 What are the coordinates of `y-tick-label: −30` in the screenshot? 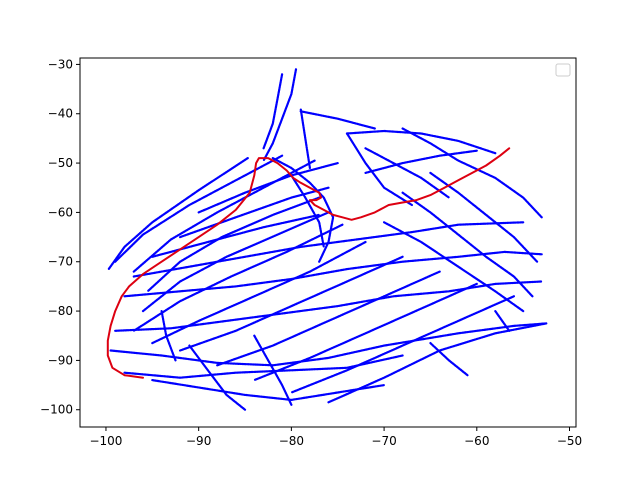 It's located at (60, 64).